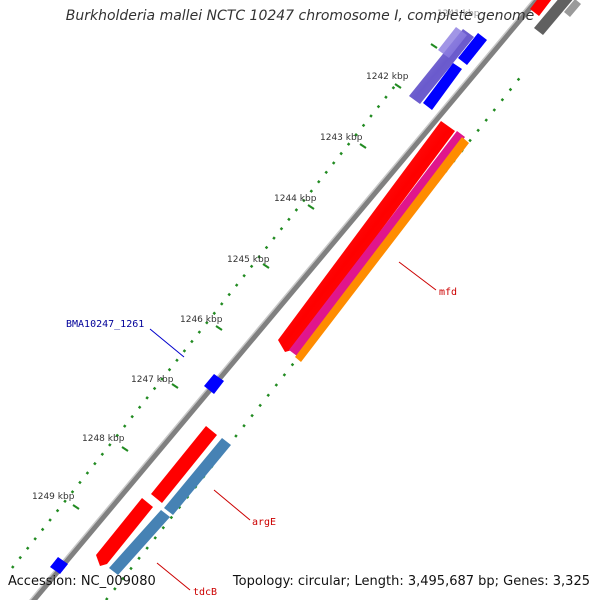 The width and height of the screenshot is (600, 600). What do you see at coordinates (152, 380) in the screenshot?
I see `tick-label: 1247 kbp` at bounding box center [152, 380].